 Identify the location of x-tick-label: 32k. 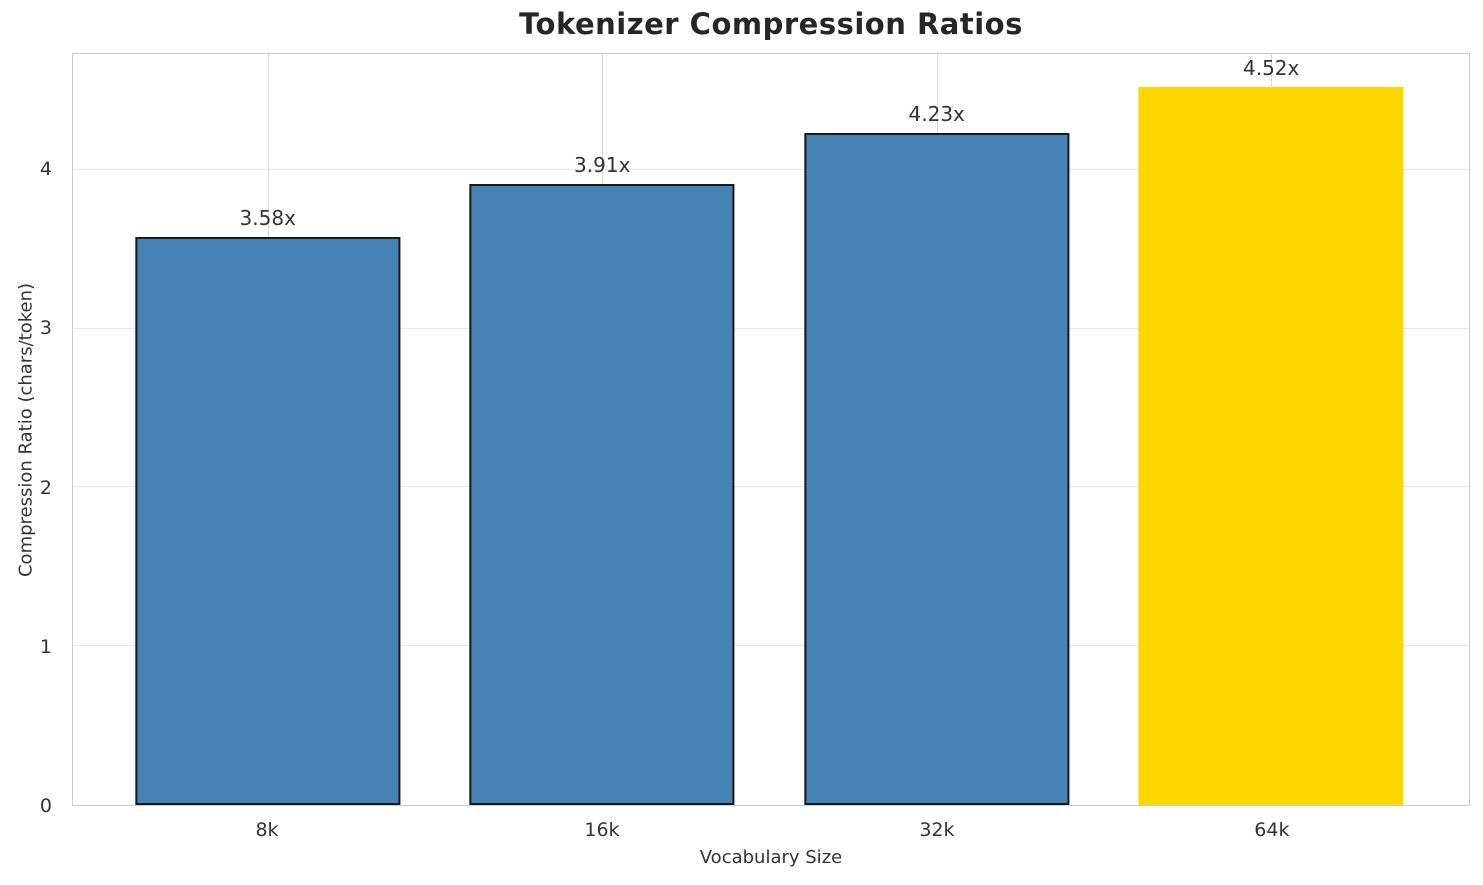
(937, 830).